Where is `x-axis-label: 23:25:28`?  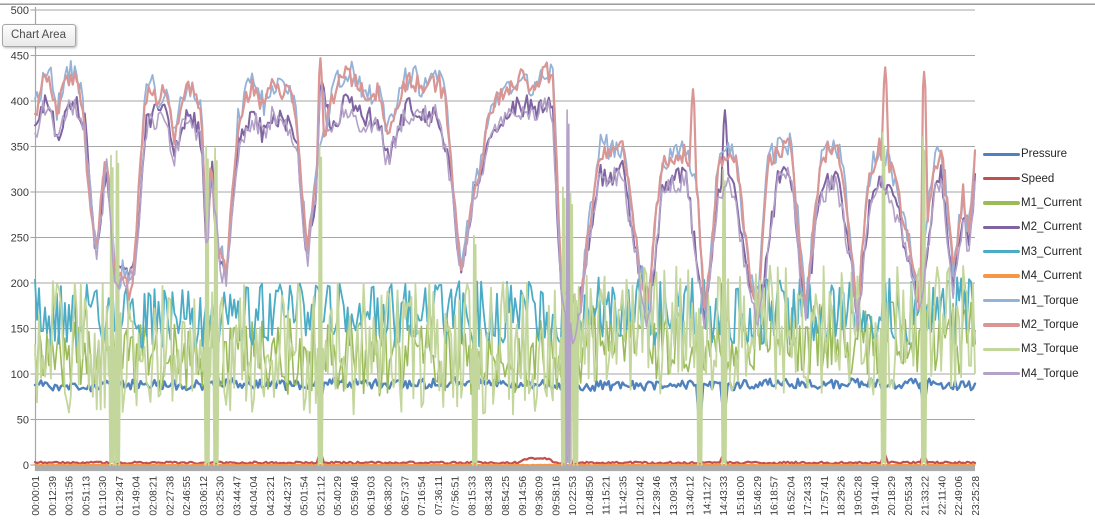
x-axis-label: 23:25:28 is located at coordinates (976, 496).